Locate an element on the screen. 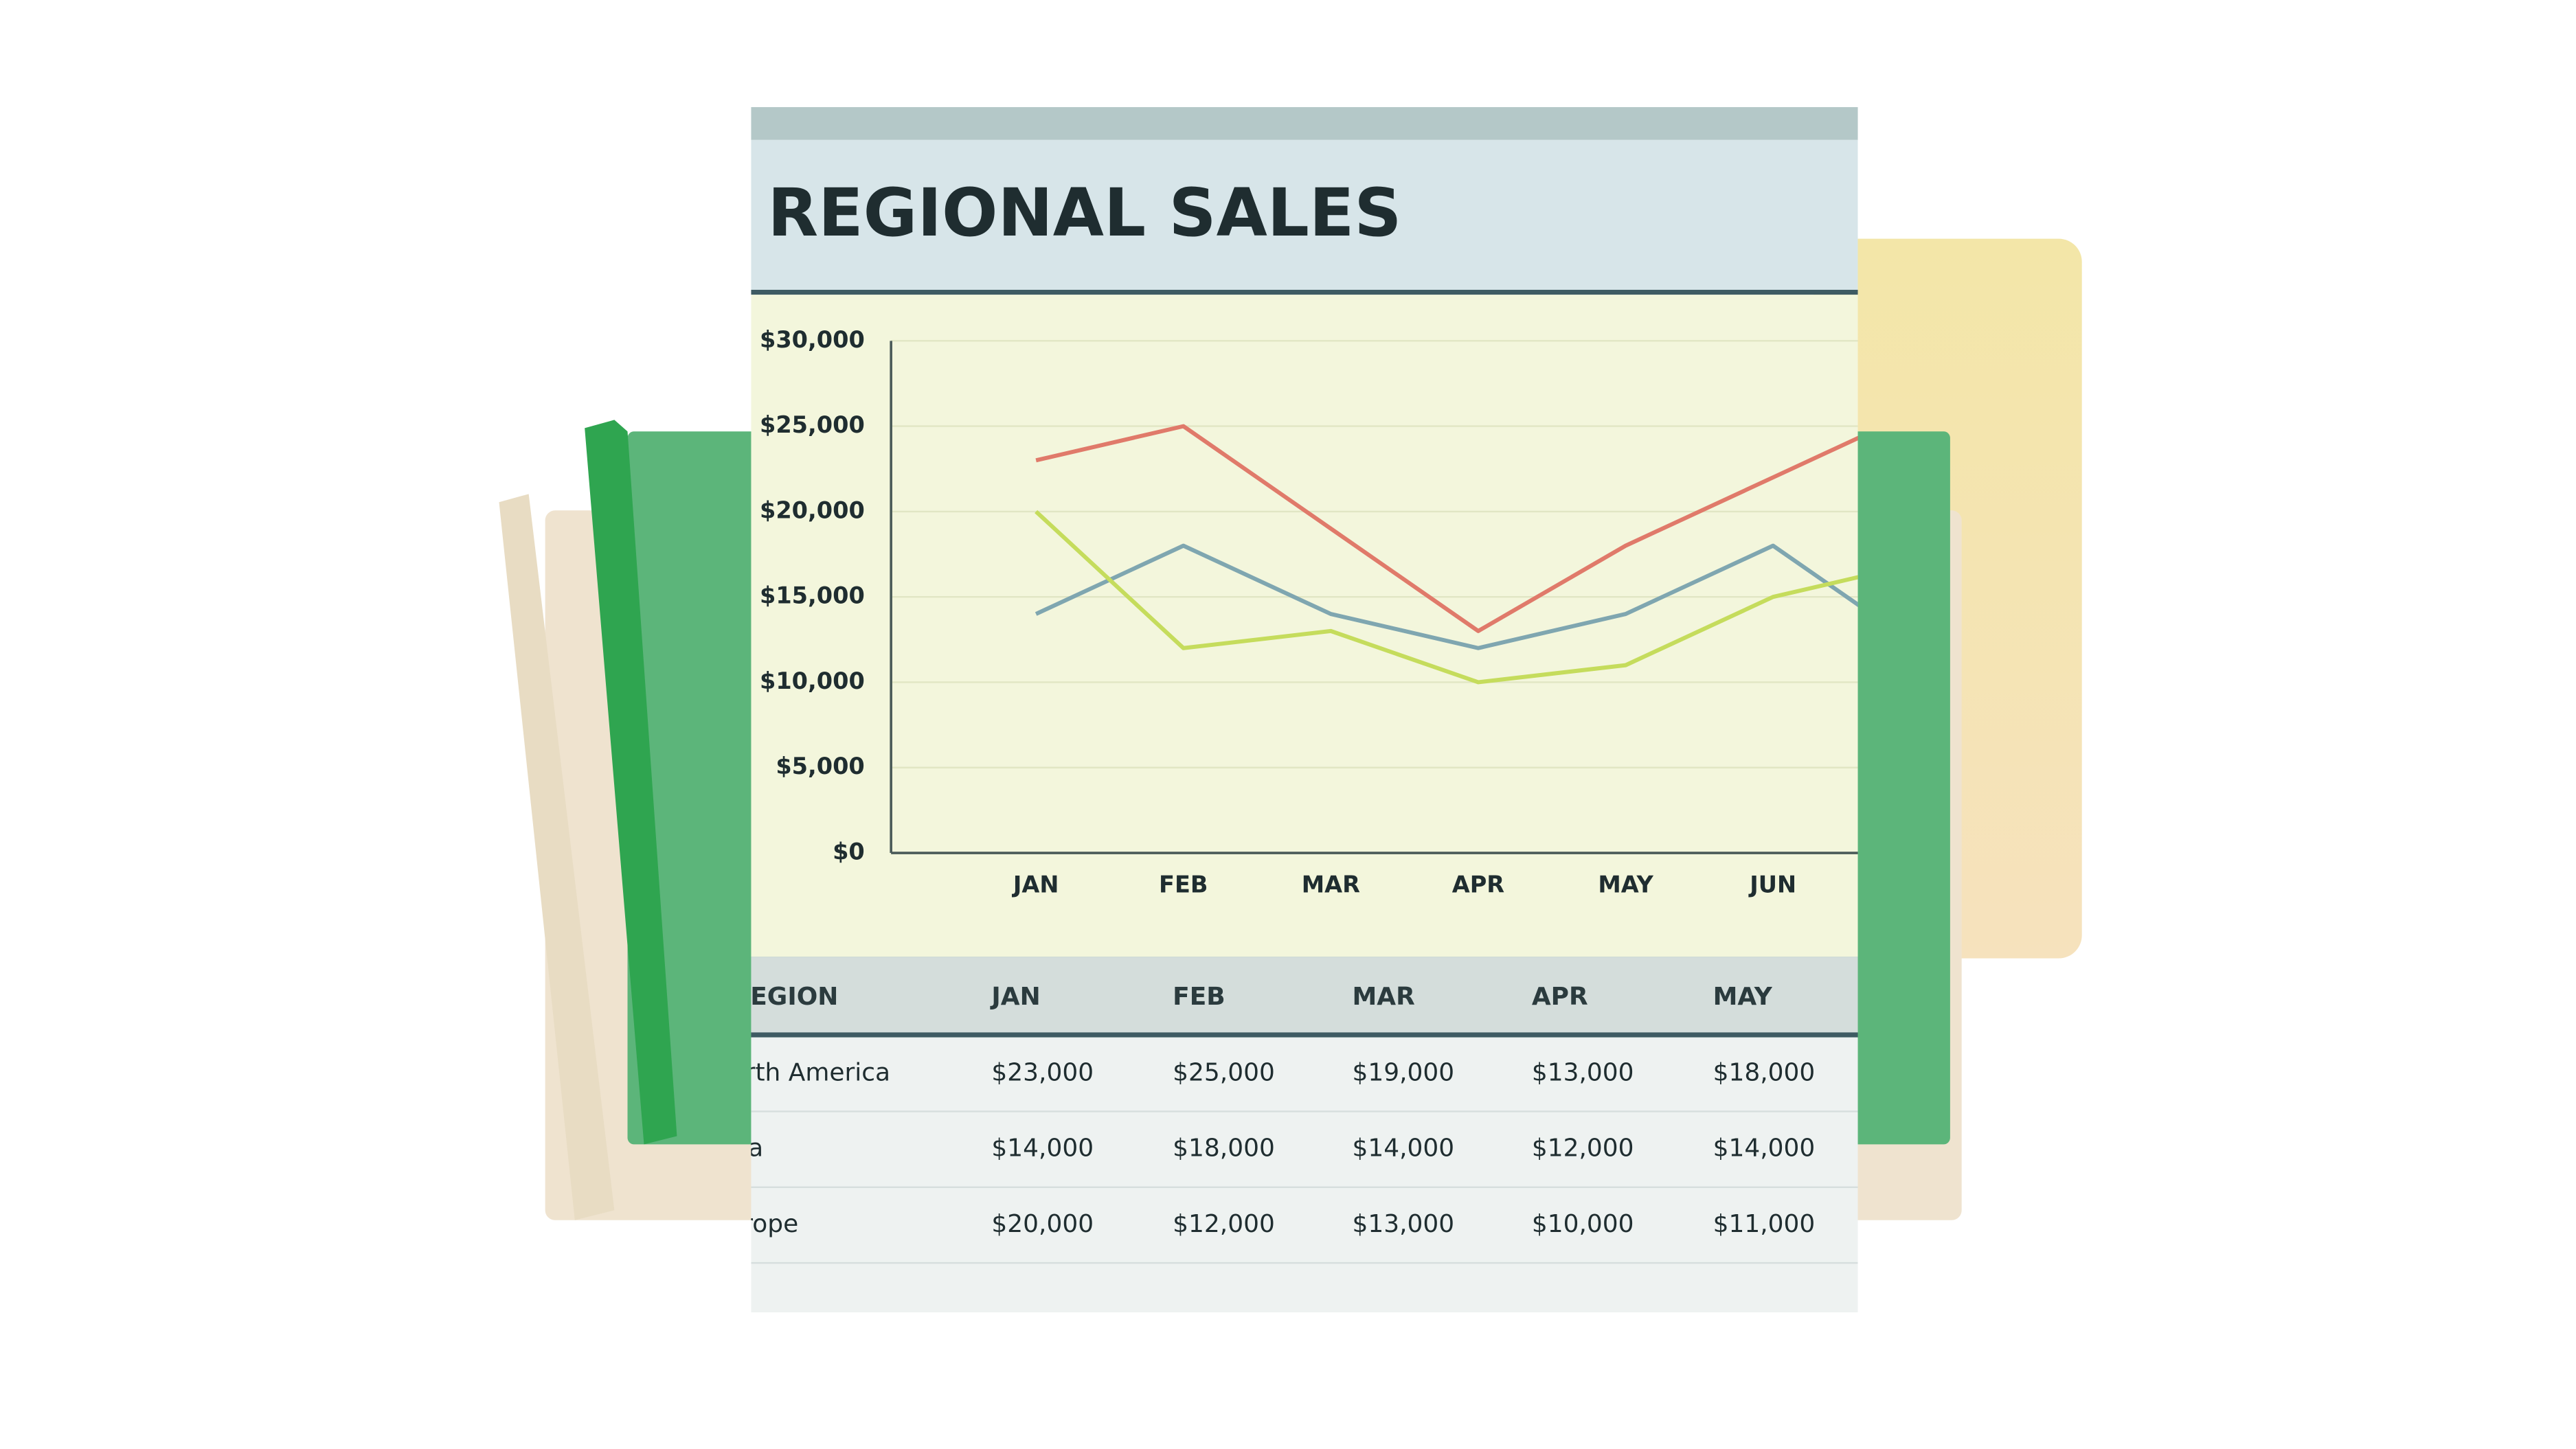  x-tick-label: JUN is located at coordinates (1772, 885).